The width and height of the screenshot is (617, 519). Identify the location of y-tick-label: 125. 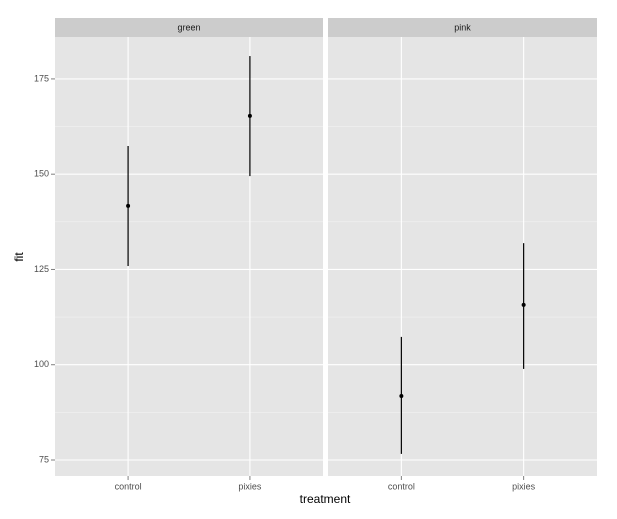
(41, 269).